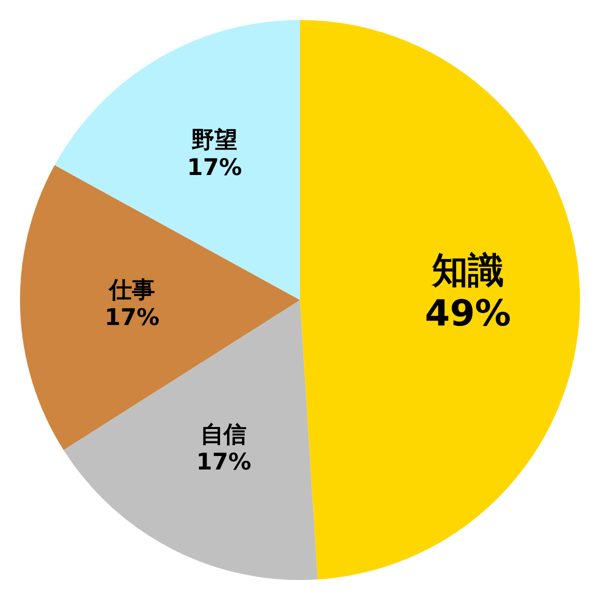  I want to click on slice-label: 野望, so click(214, 141).